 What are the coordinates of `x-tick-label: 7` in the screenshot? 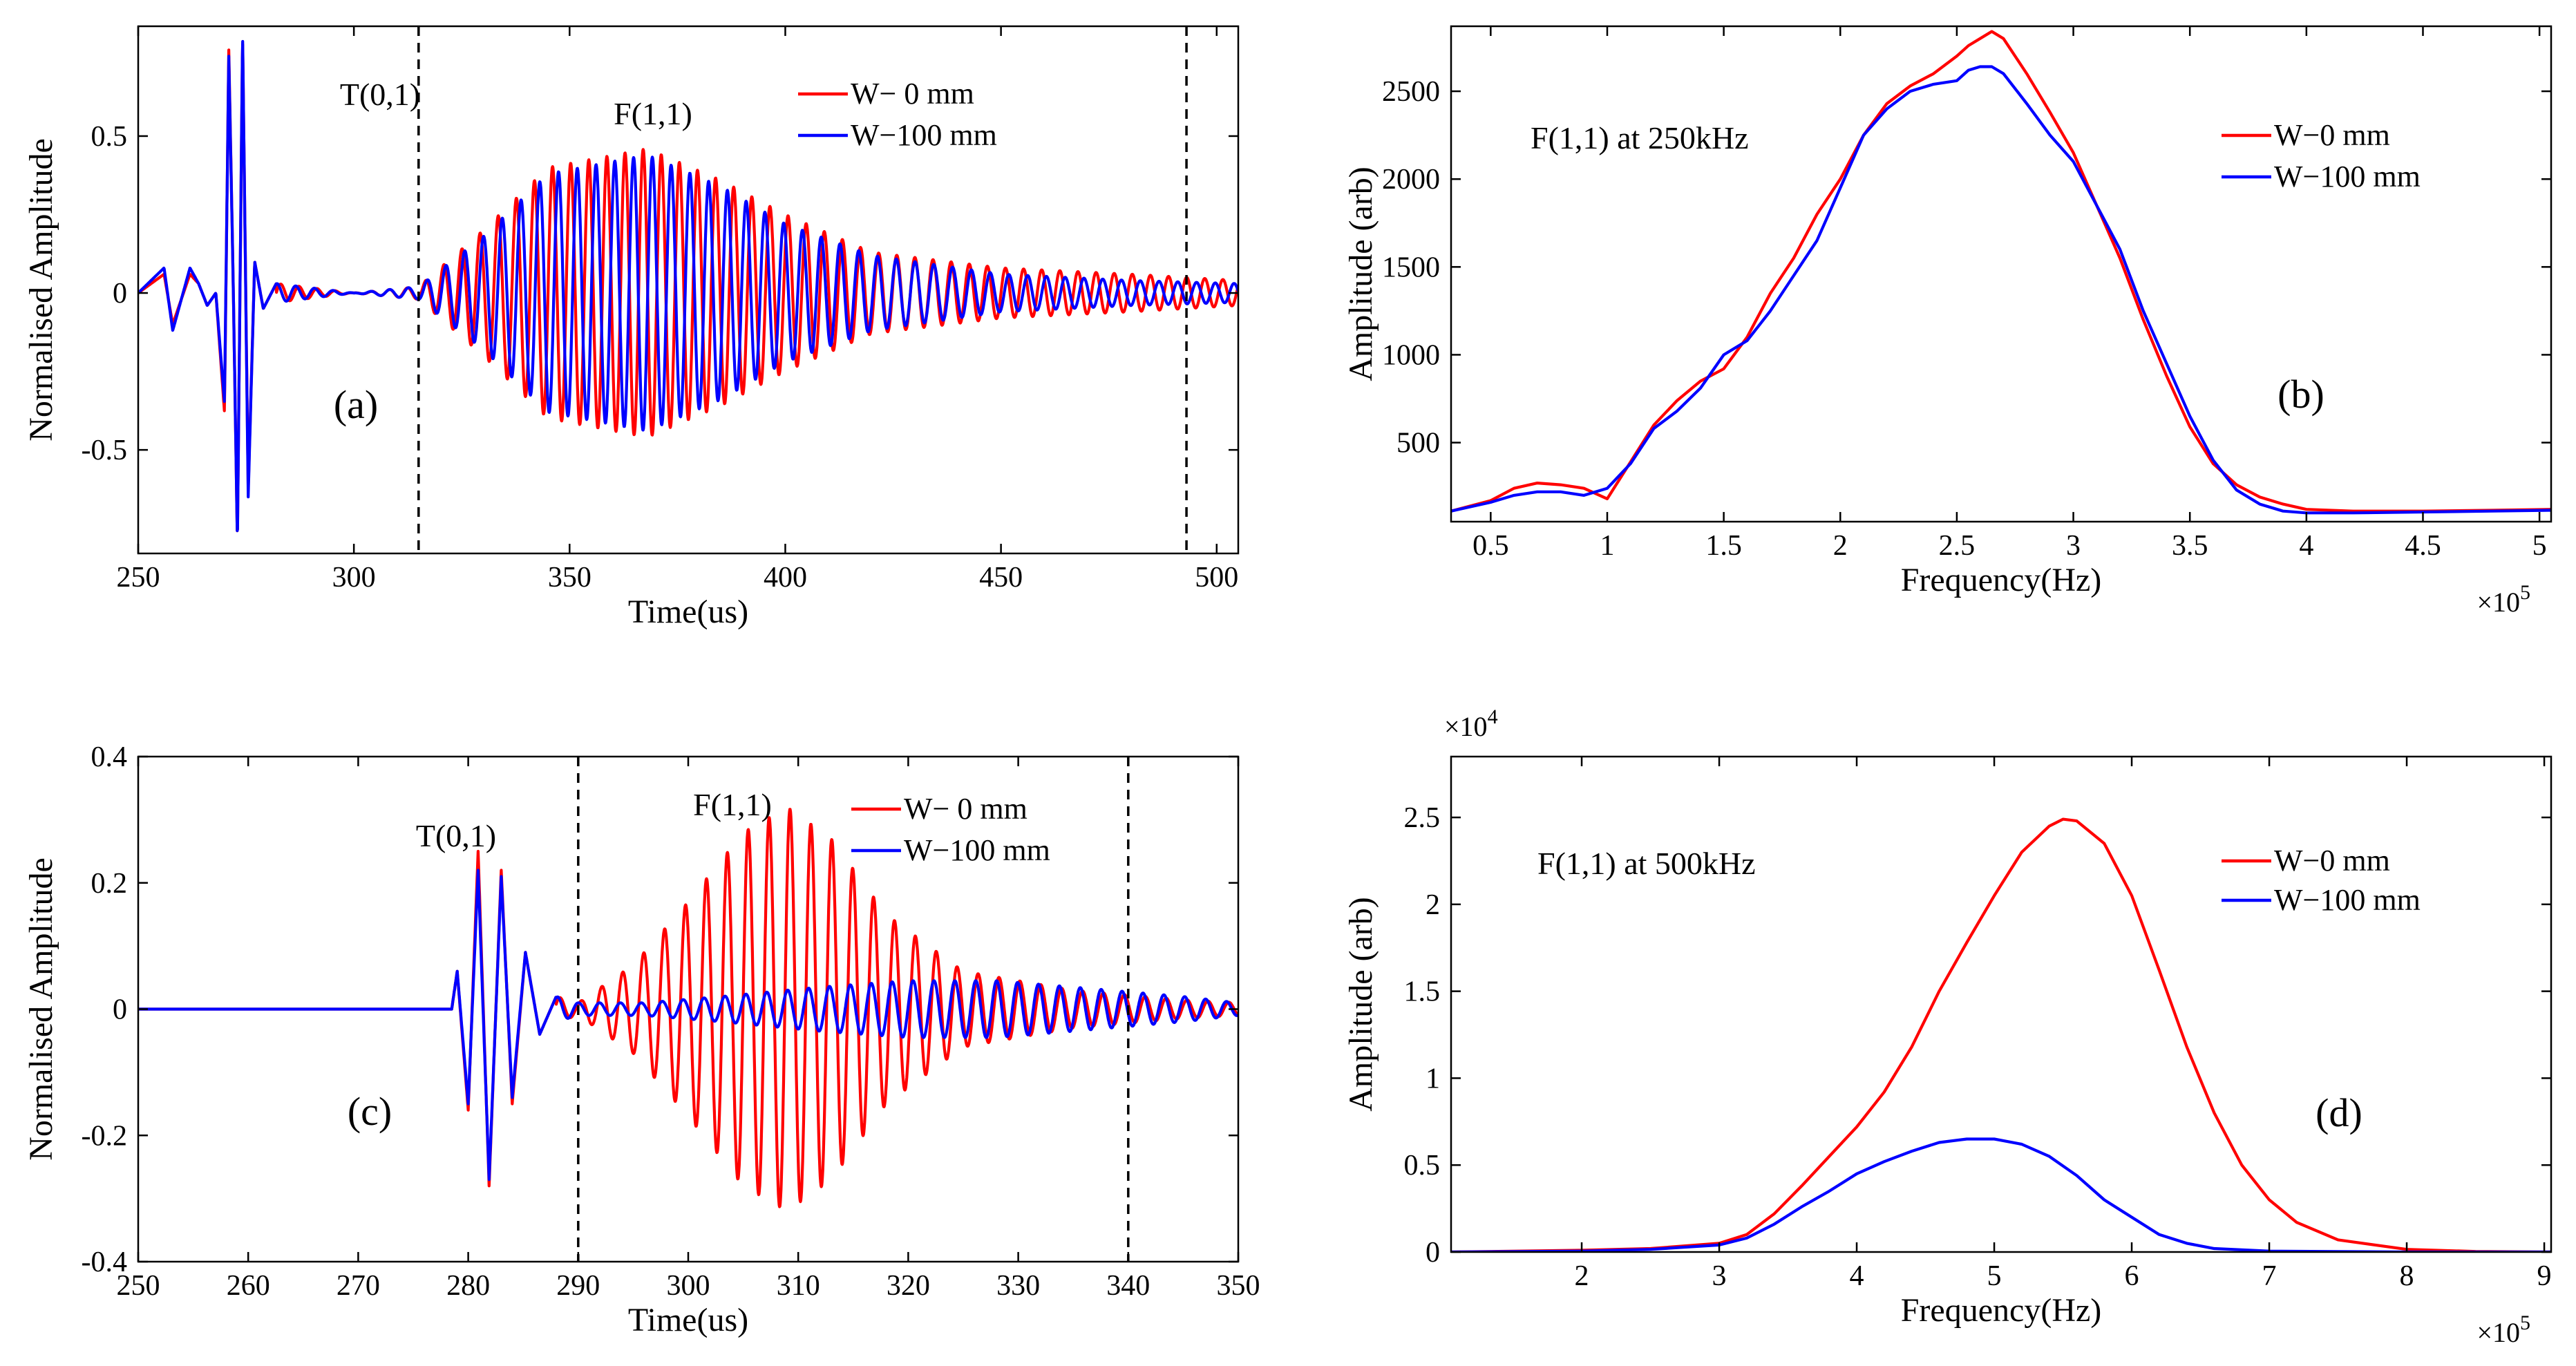 It's located at (2269, 1276).